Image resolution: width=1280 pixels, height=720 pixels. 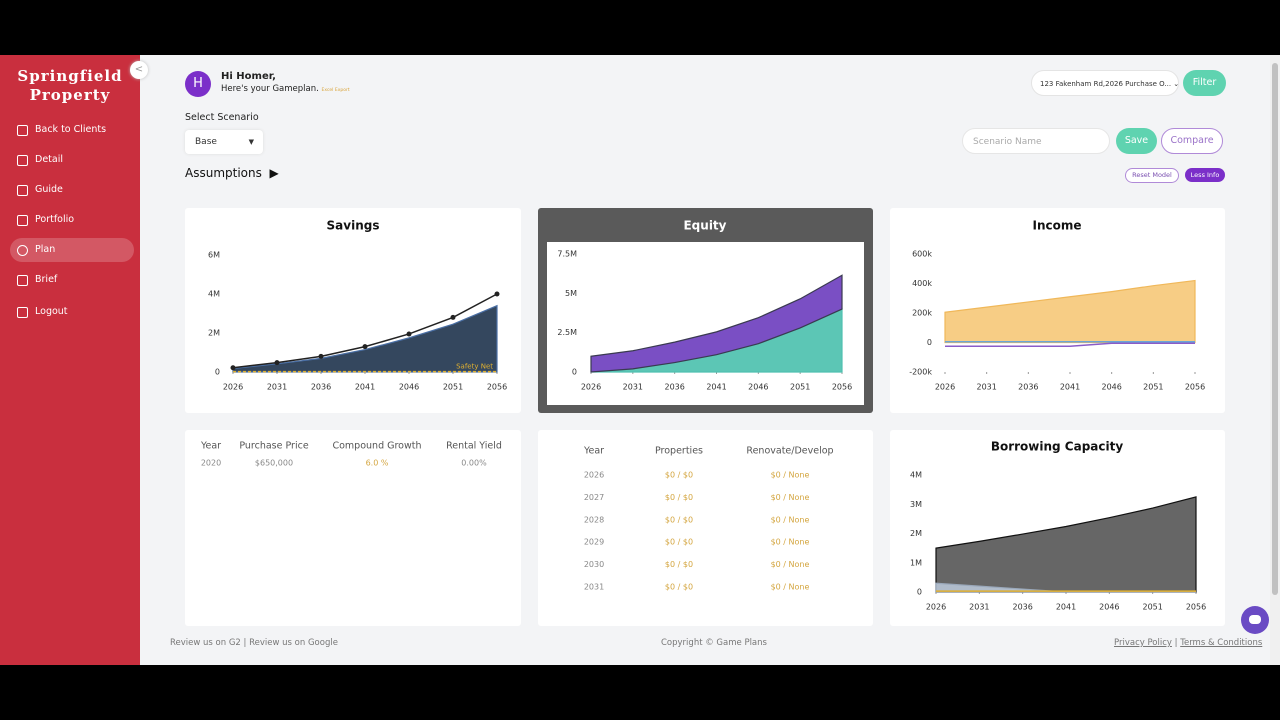 What do you see at coordinates (55, 219) in the screenshot?
I see `nav-label: Portfolio` at bounding box center [55, 219].